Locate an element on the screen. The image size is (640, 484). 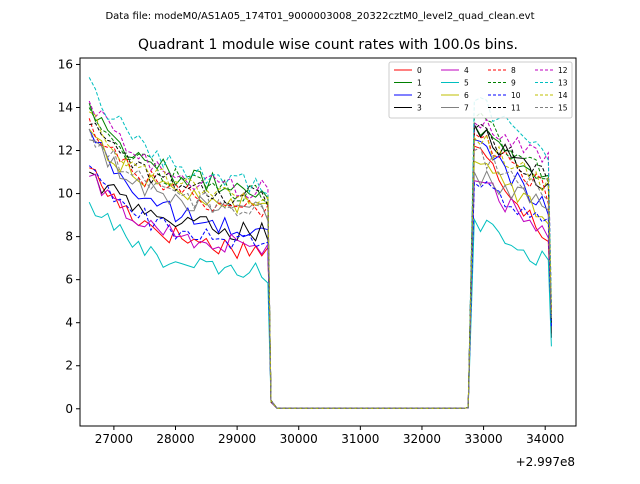
y-tick-label-8: 16 is located at coordinates (65, 64).